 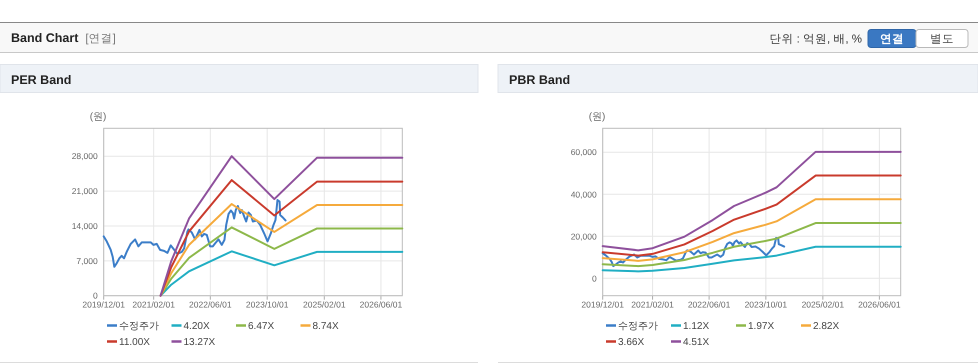 What do you see at coordinates (942, 40) in the screenshot?
I see `text: 별도` at bounding box center [942, 40].